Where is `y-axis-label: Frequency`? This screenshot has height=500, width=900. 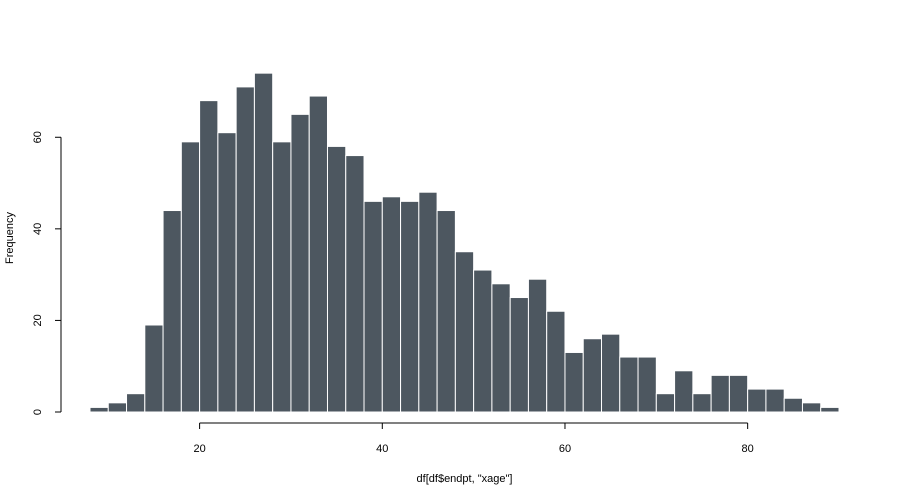 y-axis-label: Frequency is located at coordinates (10, 238).